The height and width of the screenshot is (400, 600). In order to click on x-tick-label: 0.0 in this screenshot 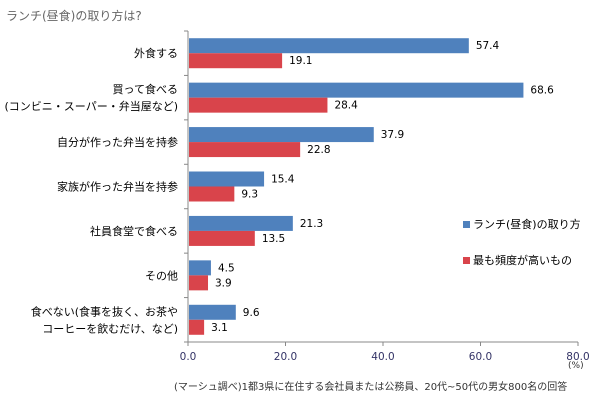, I will do `click(188, 357)`.